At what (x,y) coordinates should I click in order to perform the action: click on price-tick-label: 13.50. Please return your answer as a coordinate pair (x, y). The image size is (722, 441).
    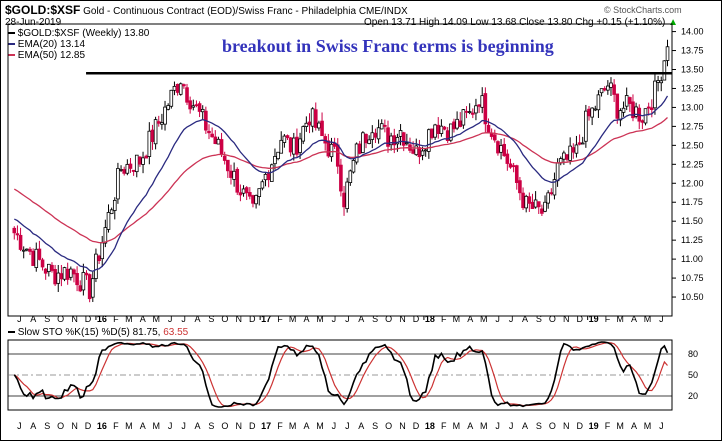
    Looking at the image, I should click on (692, 70).